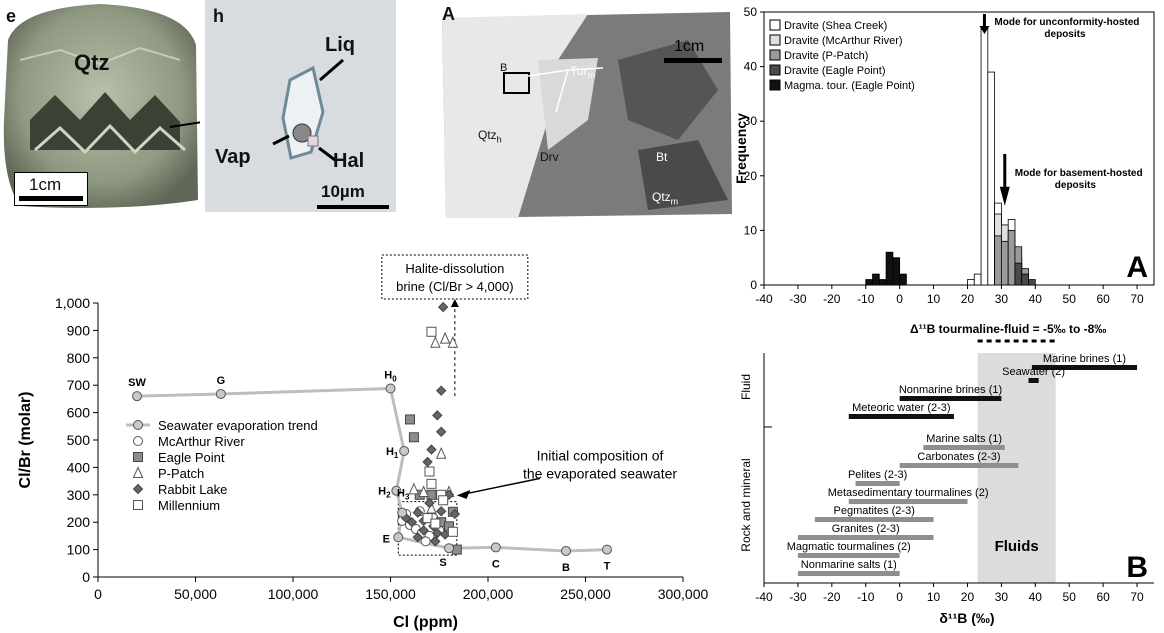 This screenshot has height=633, width=1164. What do you see at coordinates (1076, 185) in the screenshot?
I see `mode-basement-label-line2: deposits` at bounding box center [1076, 185].